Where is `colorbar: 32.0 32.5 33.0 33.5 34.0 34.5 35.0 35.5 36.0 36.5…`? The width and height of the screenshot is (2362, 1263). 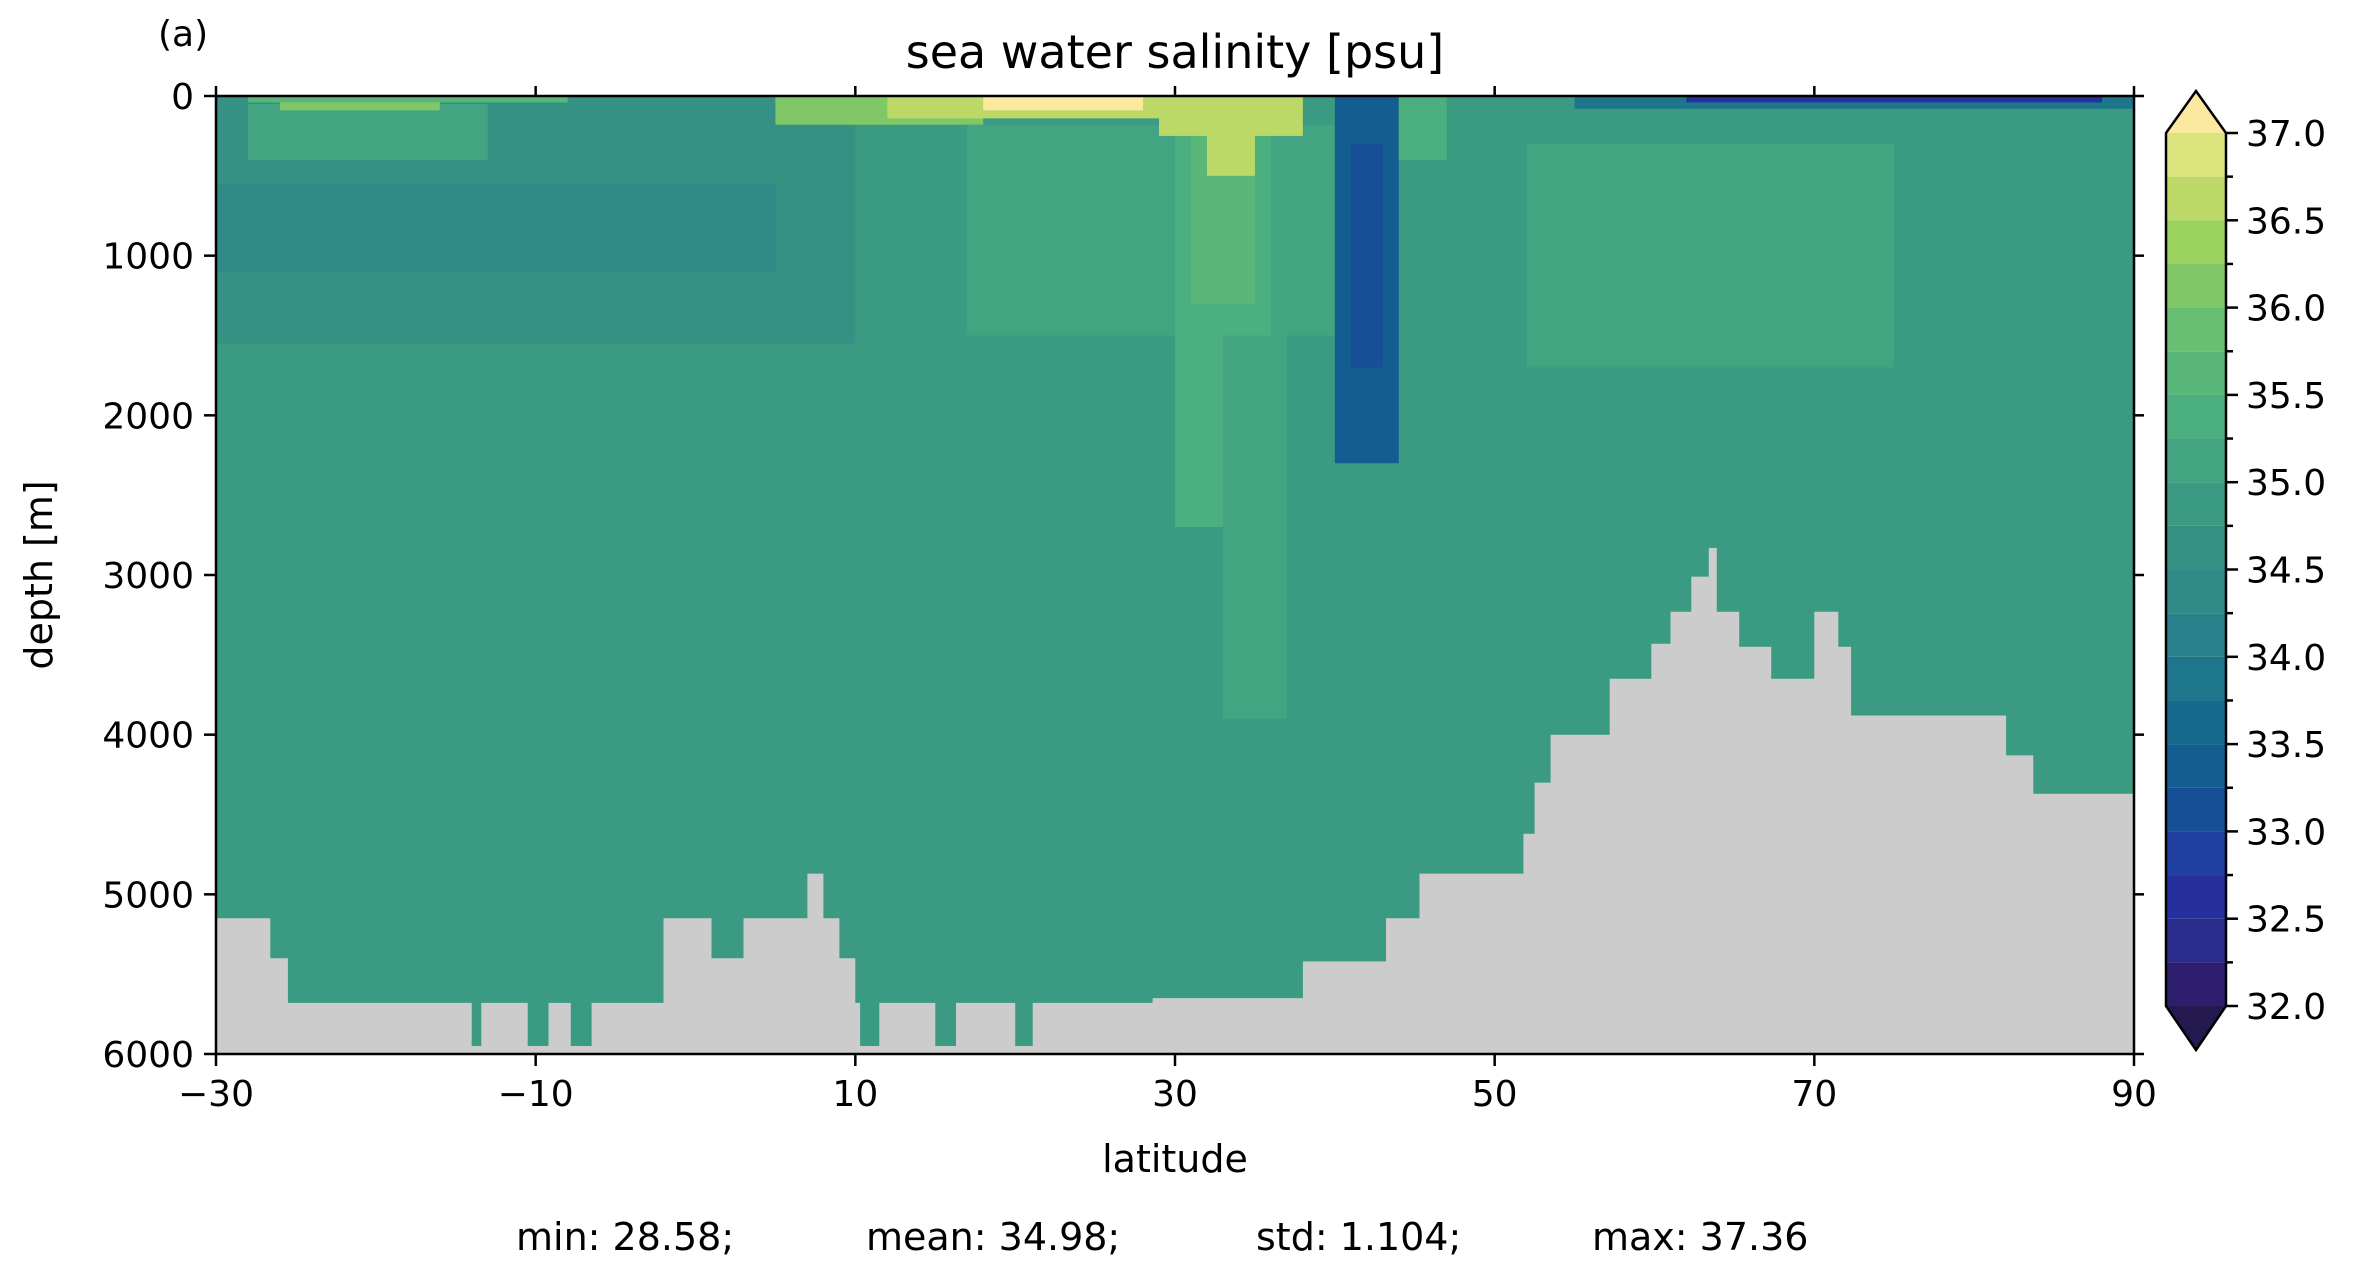
colorbar: 32.0 32.5 33.0 33.5 34.0 34.5 35.0 35.5 36.0 36.5… is located at coordinates (2245, 570).